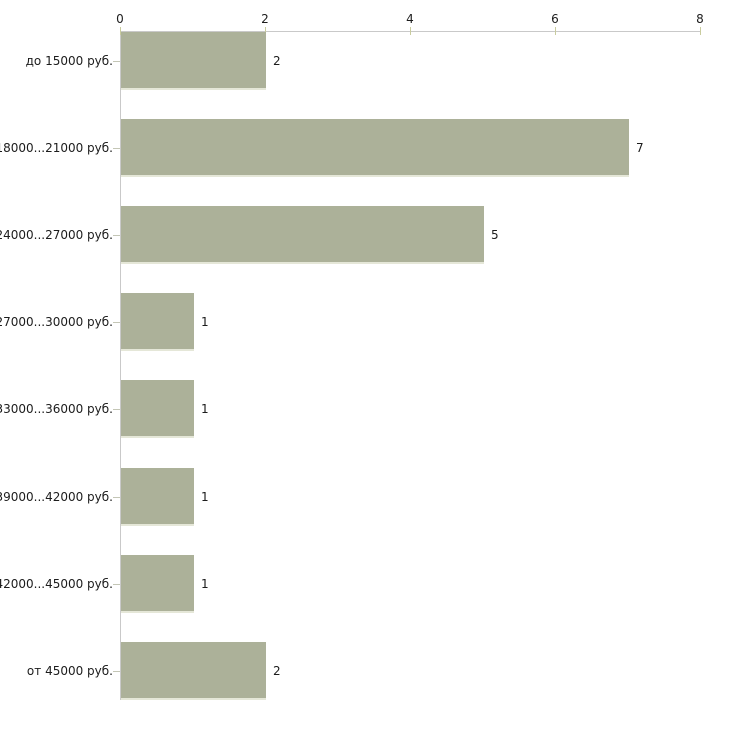  Describe the element at coordinates (56, 584) in the screenshot. I see `category-label: 42000...45000 руб.` at that location.